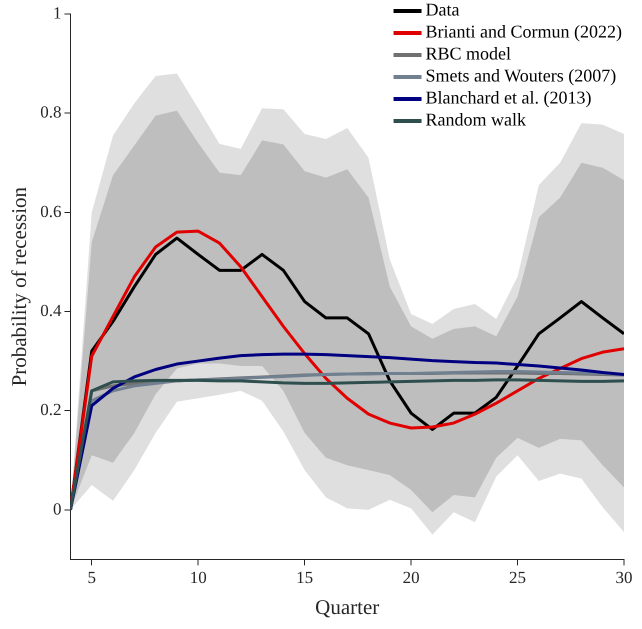  What do you see at coordinates (19, 286) in the screenshot?
I see `y-axis-title: Probability of recession` at bounding box center [19, 286].